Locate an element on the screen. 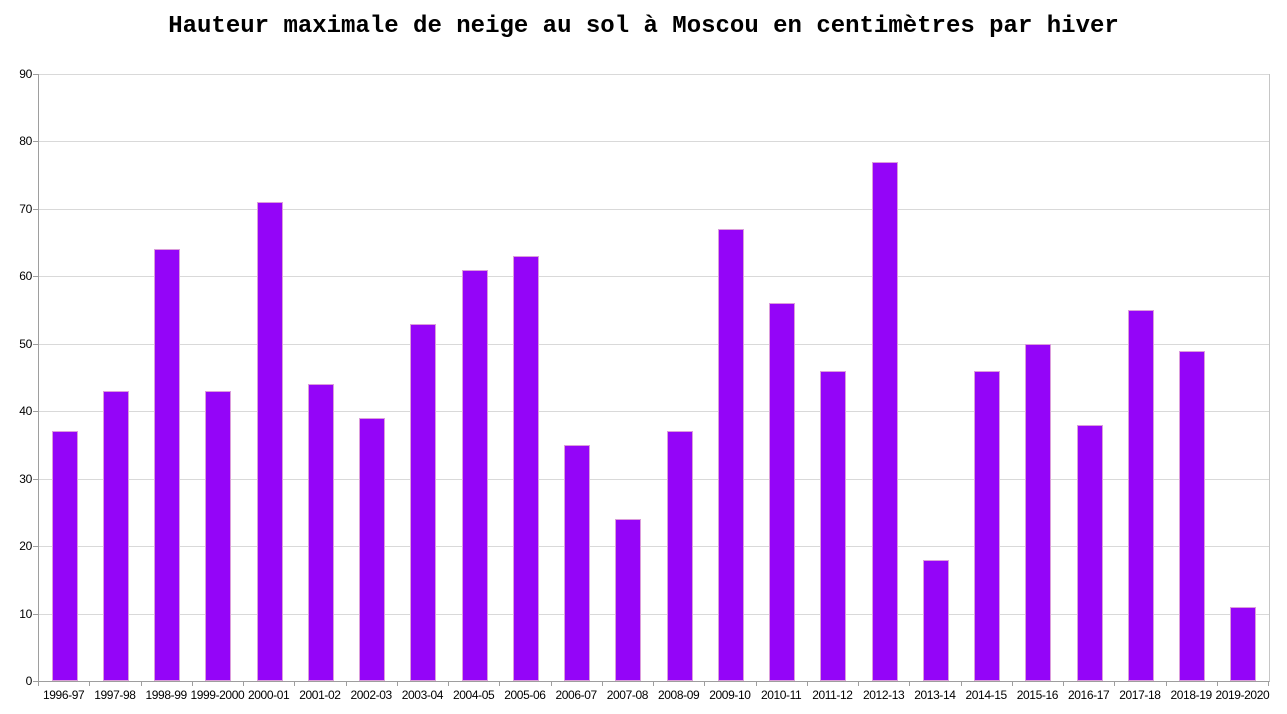  x-tick-label: 1997-98 is located at coordinates (115, 695).